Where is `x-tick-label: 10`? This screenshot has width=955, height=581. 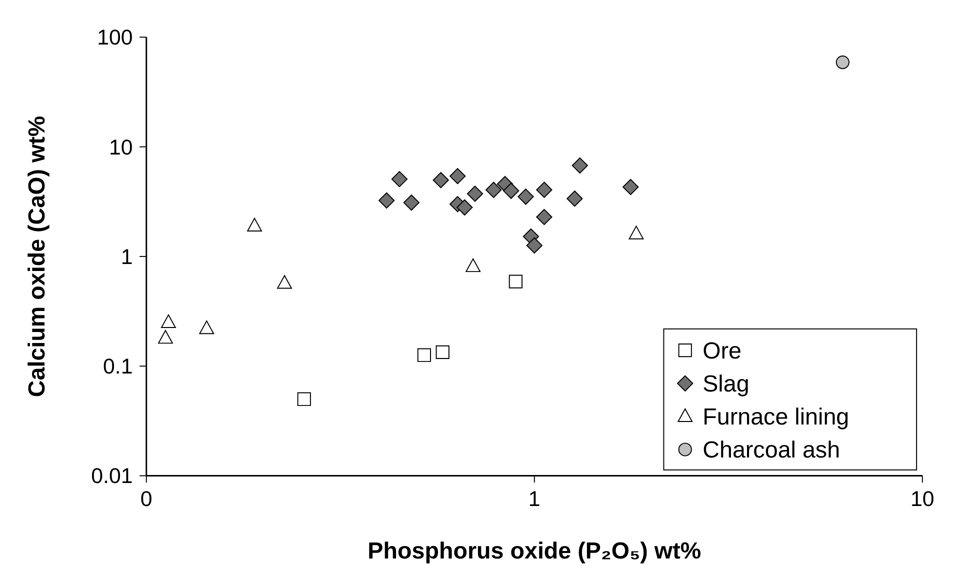
x-tick-label: 10 is located at coordinates (922, 498).